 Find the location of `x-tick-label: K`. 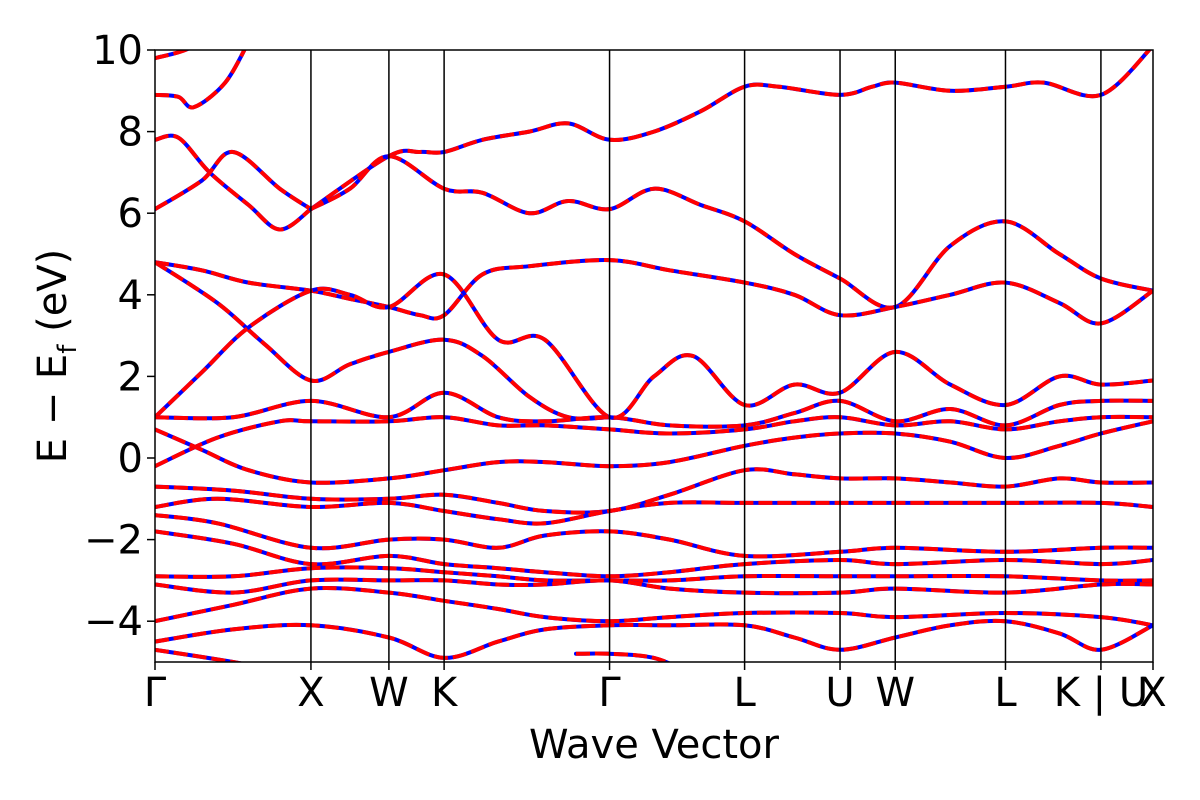

x-tick-label: K is located at coordinates (445, 693).